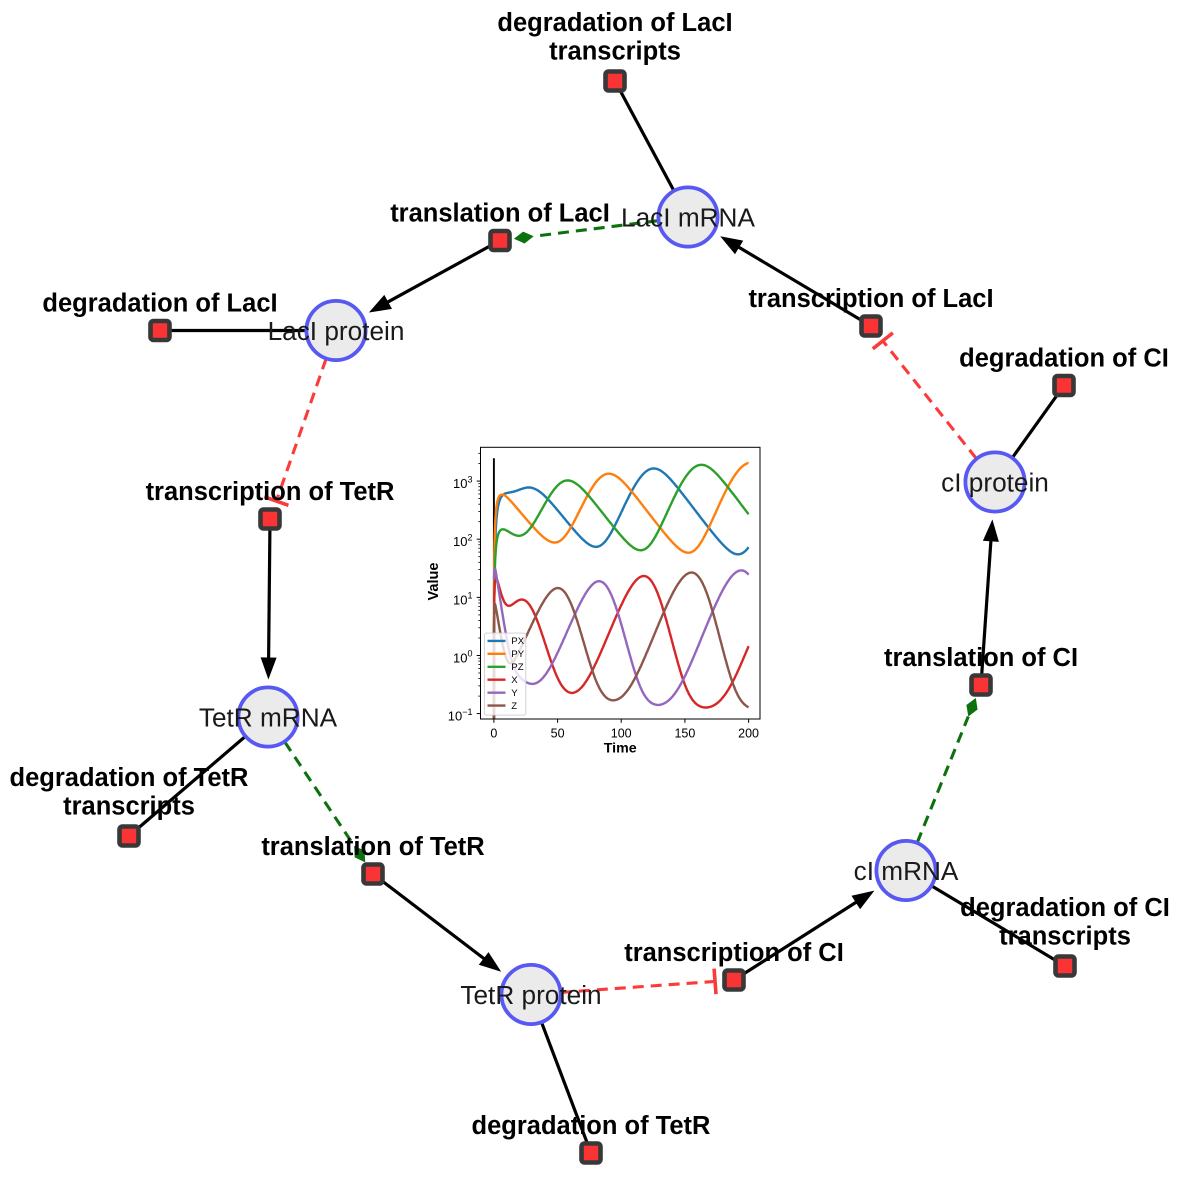  I want to click on svg-text: 0, so click(493, 734).